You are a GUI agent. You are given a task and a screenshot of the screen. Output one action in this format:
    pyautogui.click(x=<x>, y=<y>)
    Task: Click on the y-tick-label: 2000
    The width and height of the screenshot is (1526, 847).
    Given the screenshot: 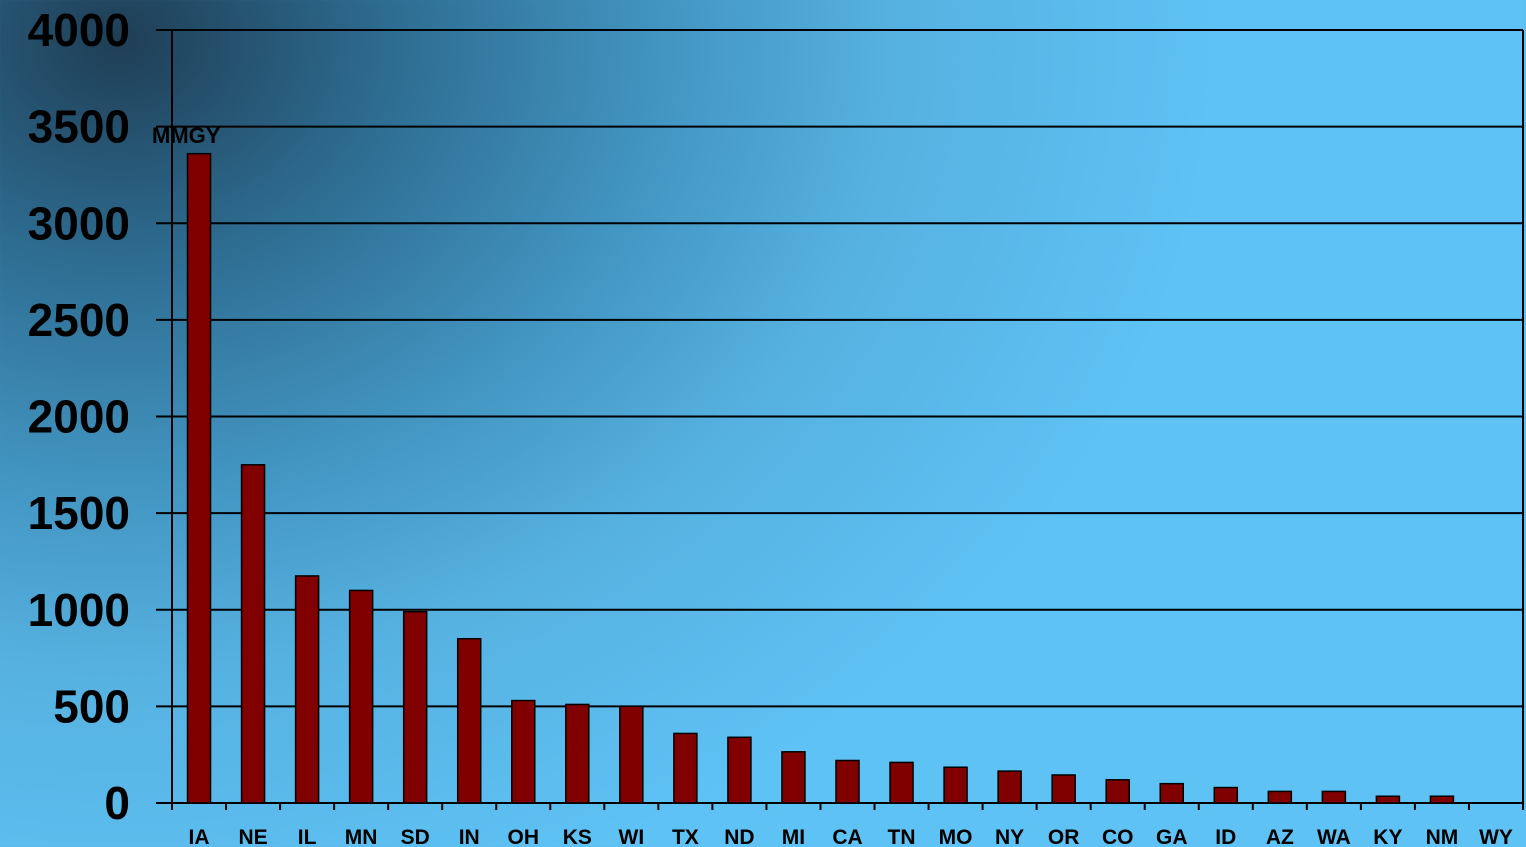 What is the action you would take?
    pyautogui.click(x=79, y=417)
    